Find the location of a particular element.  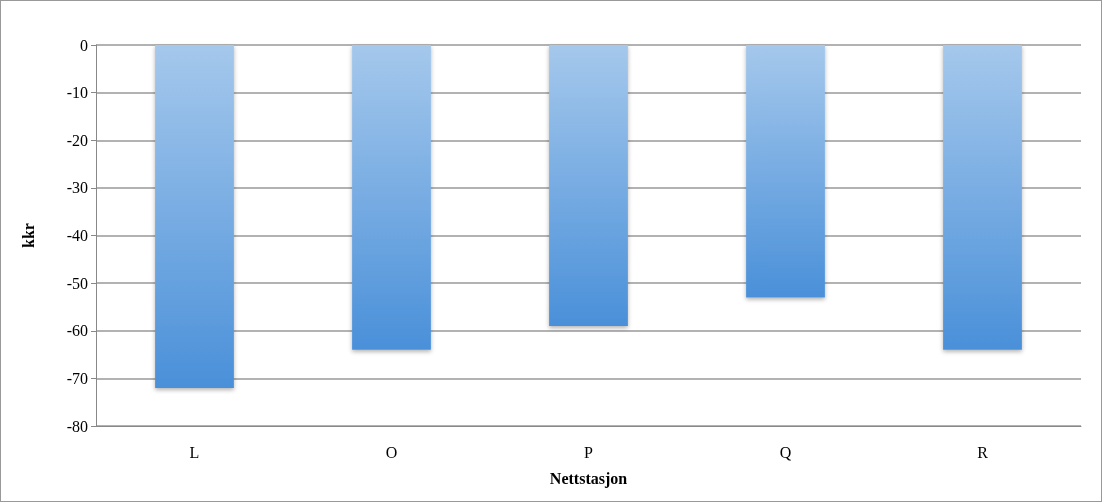

y-tick-label: -70 is located at coordinates (77, 378).